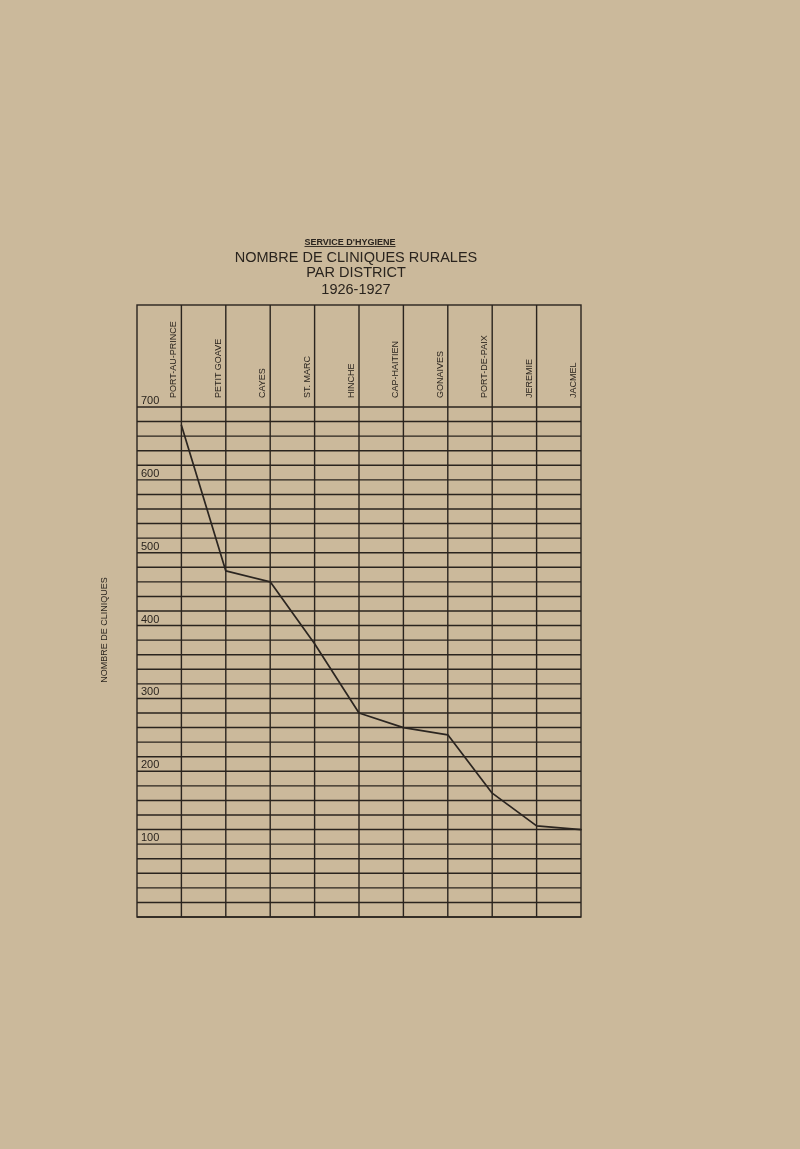 Image resolution: width=800 pixels, height=1149 pixels. Describe the element at coordinates (150, 764) in the screenshot. I see `y-tick-label: 200` at that location.